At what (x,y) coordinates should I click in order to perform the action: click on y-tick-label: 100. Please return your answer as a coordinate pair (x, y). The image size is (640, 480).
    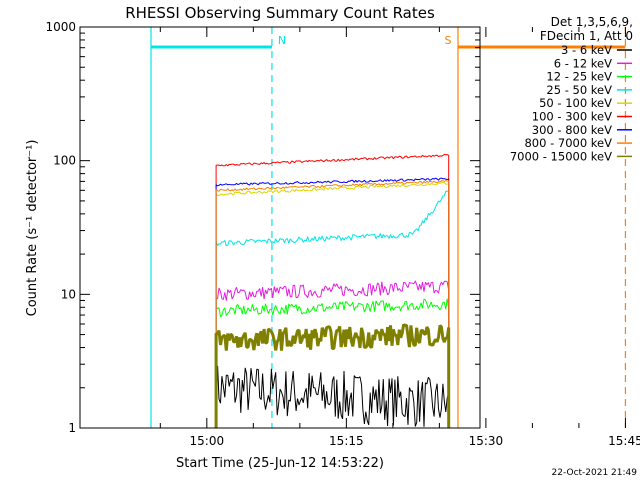
    Looking at the image, I should click on (64, 161).